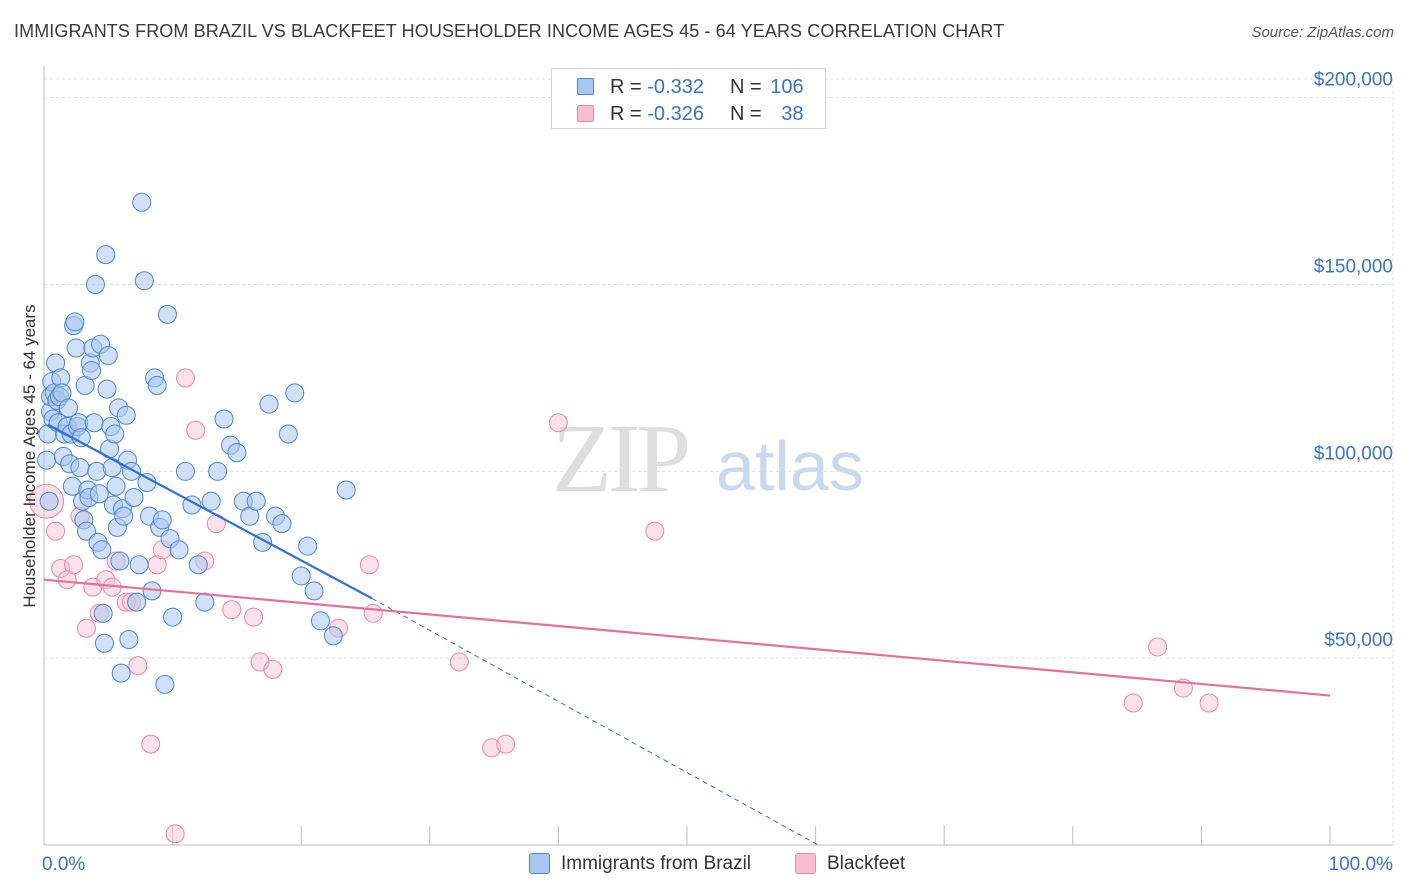  I want to click on watermark: ZIP atlas, so click(708, 459).